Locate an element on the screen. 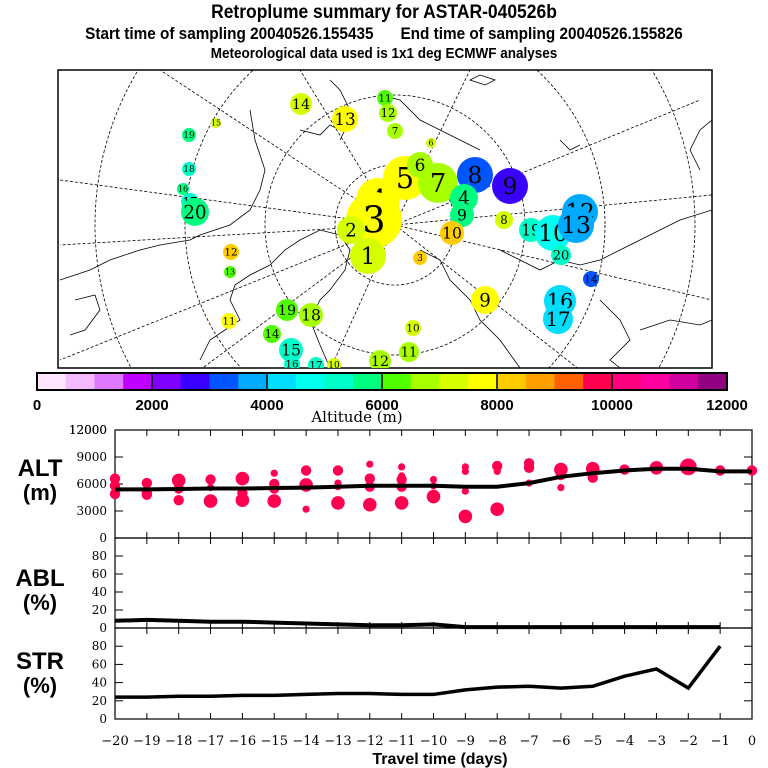  y-tick-label: 40 is located at coordinates (99, 592).